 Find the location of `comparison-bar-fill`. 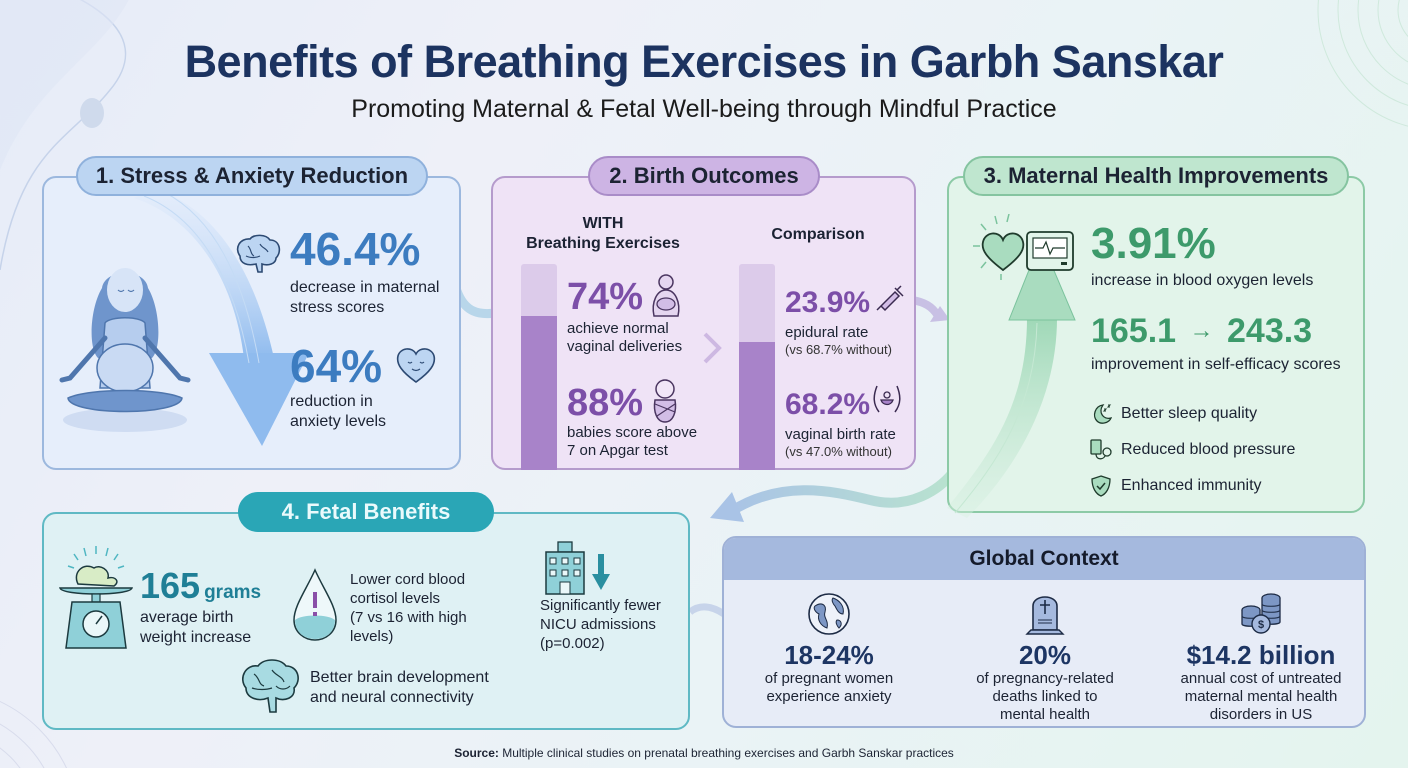

comparison-bar-fill is located at coordinates (757, 406).